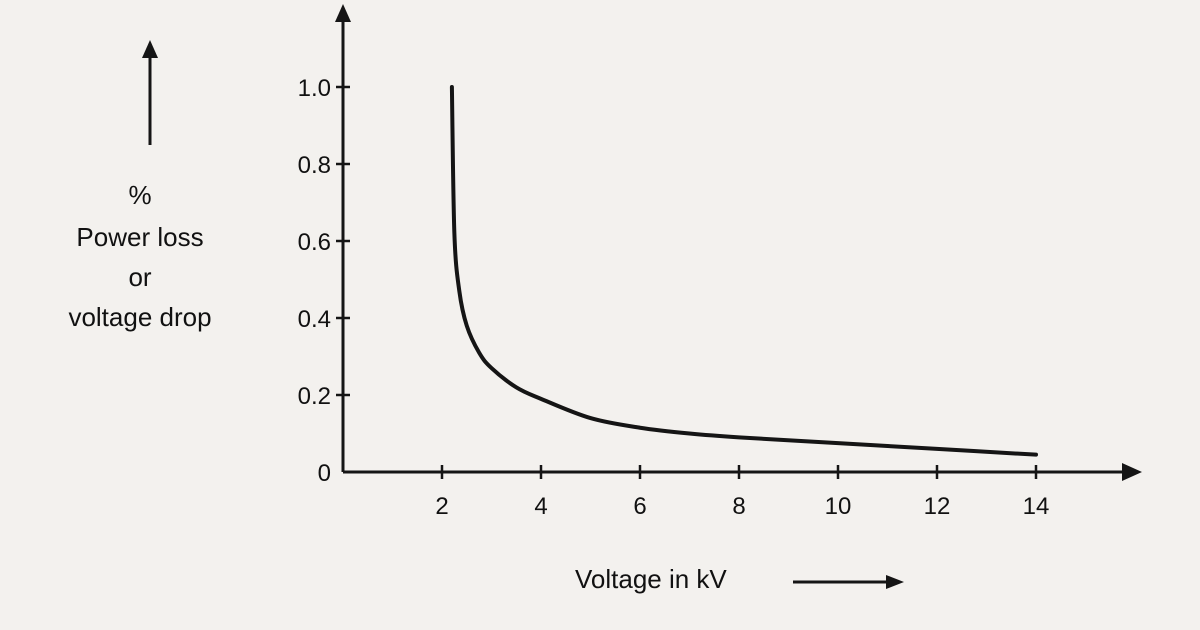 This screenshot has width=1200, height=630. Describe the element at coordinates (139, 237) in the screenshot. I see `y-label-line-2: Power loss` at that location.